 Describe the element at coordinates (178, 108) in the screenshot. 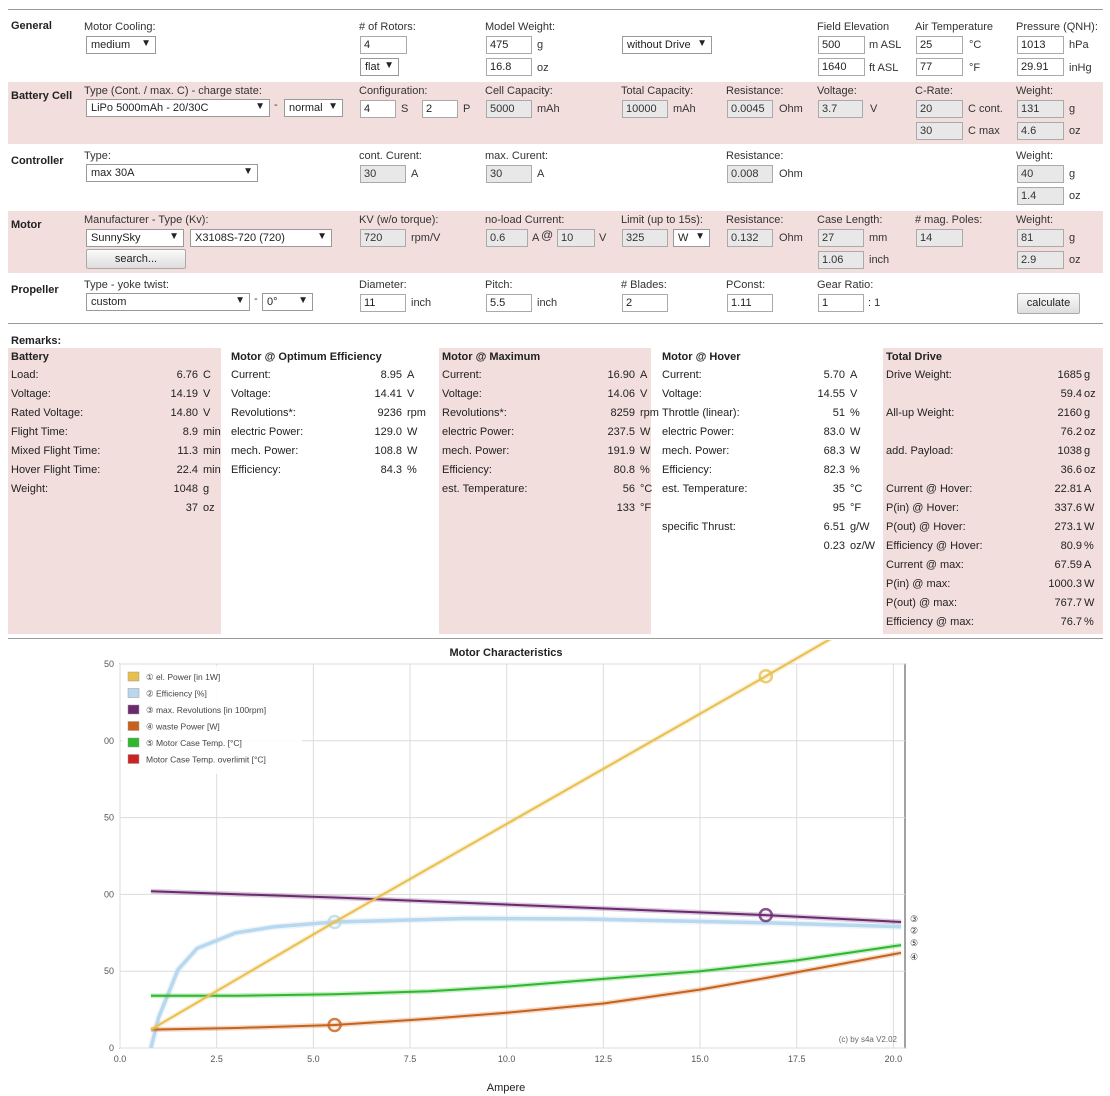

I see `battery-type-select: LiPo 5000mAh - 20/30C ▼` at that location.